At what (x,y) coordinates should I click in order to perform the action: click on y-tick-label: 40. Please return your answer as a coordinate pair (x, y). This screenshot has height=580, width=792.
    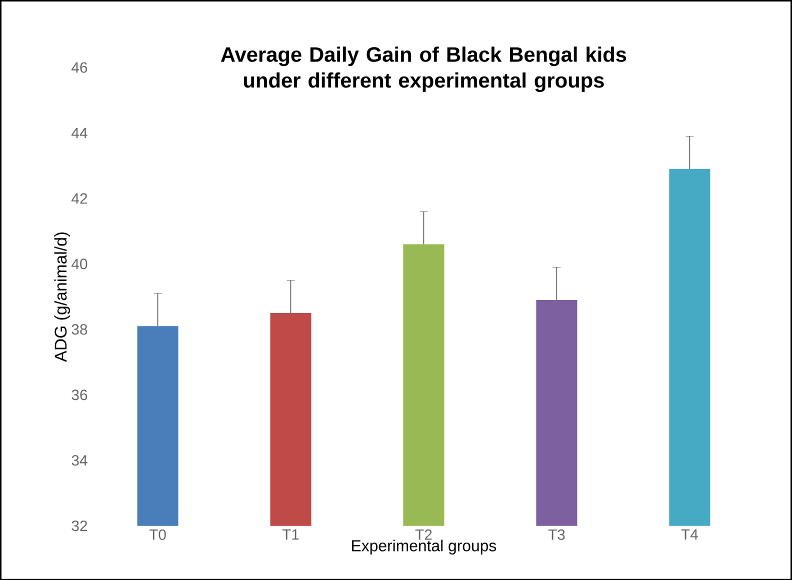
    Looking at the image, I should click on (80, 264).